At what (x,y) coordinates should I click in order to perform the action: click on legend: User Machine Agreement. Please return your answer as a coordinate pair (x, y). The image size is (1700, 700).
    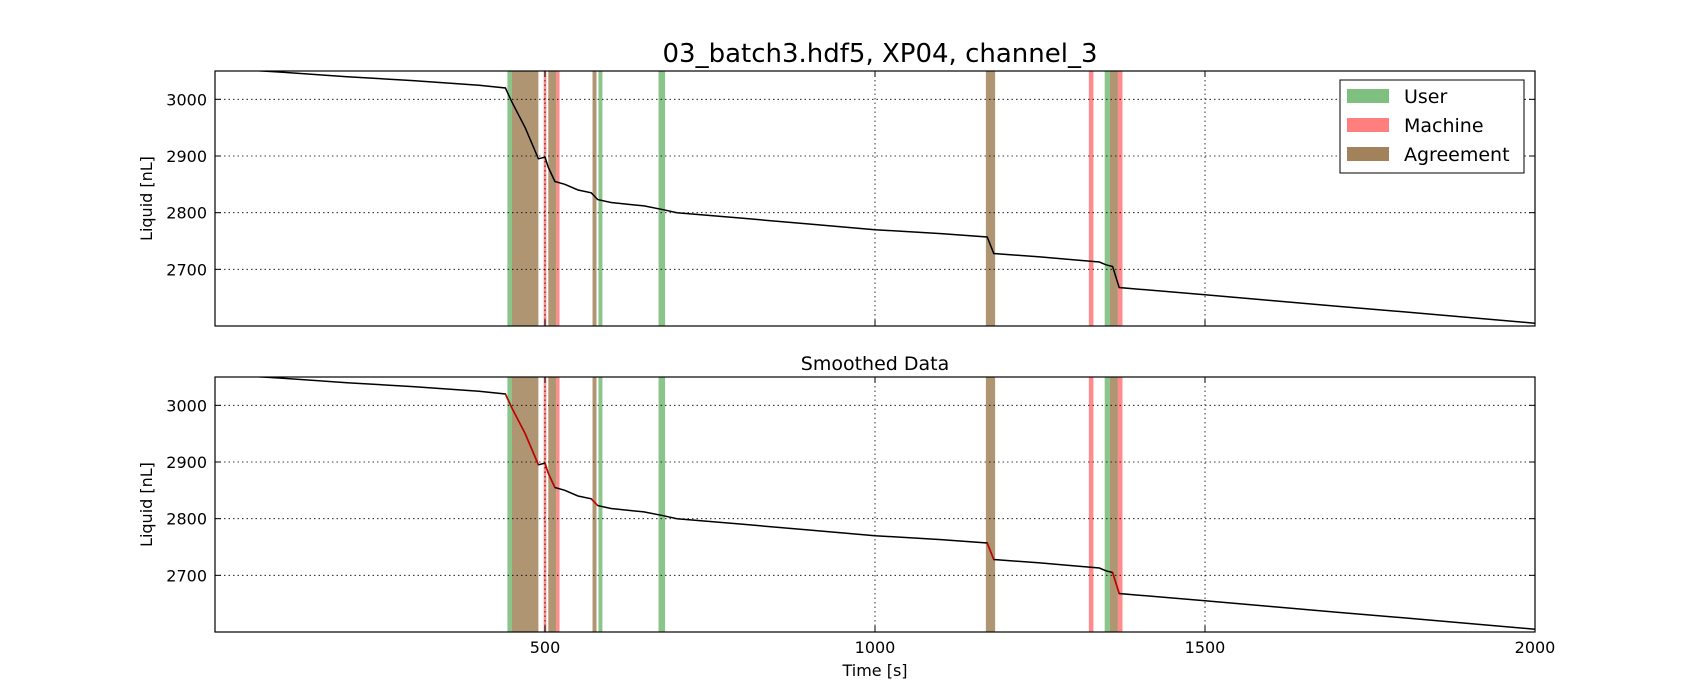
    Looking at the image, I should click on (1432, 126).